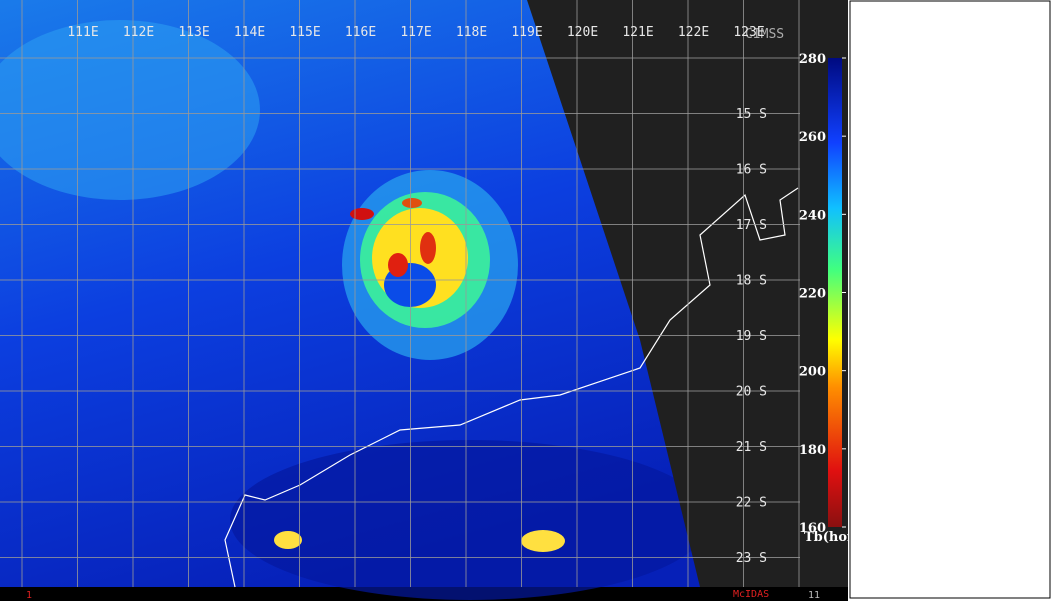  What do you see at coordinates (748, 32) in the screenshot?
I see `lon-label: 123E` at bounding box center [748, 32].